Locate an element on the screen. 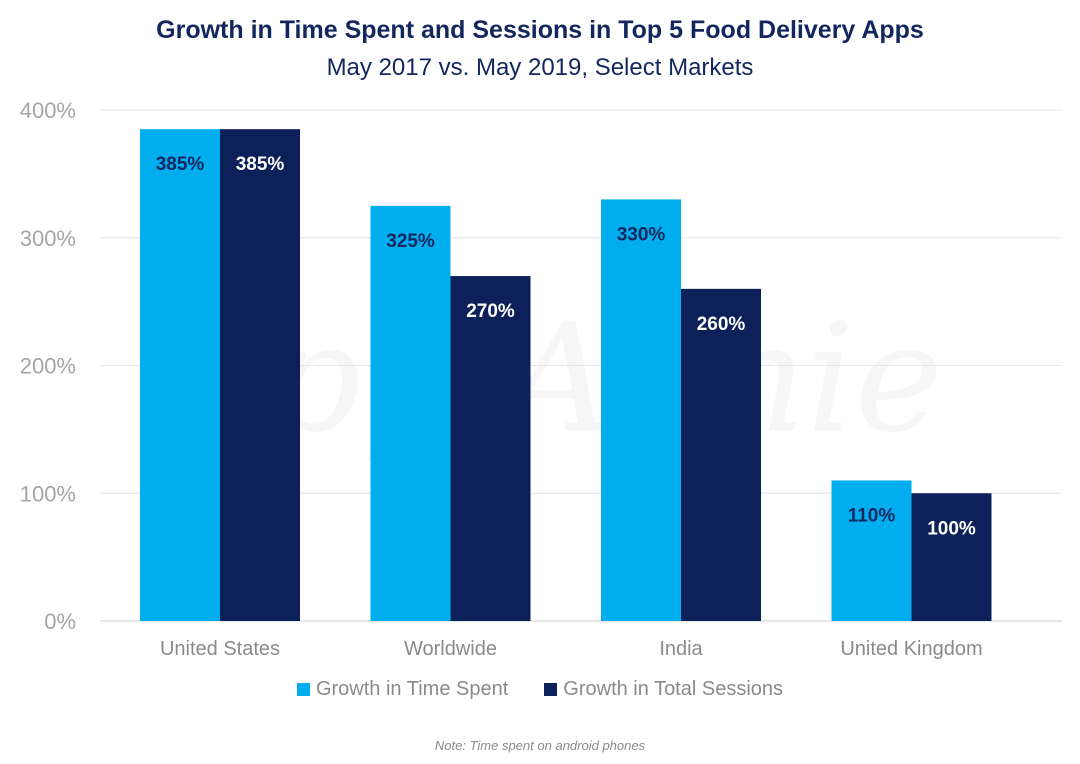 The height and width of the screenshot is (764, 1080). x-tick-label: United Kingdom is located at coordinates (911, 649).